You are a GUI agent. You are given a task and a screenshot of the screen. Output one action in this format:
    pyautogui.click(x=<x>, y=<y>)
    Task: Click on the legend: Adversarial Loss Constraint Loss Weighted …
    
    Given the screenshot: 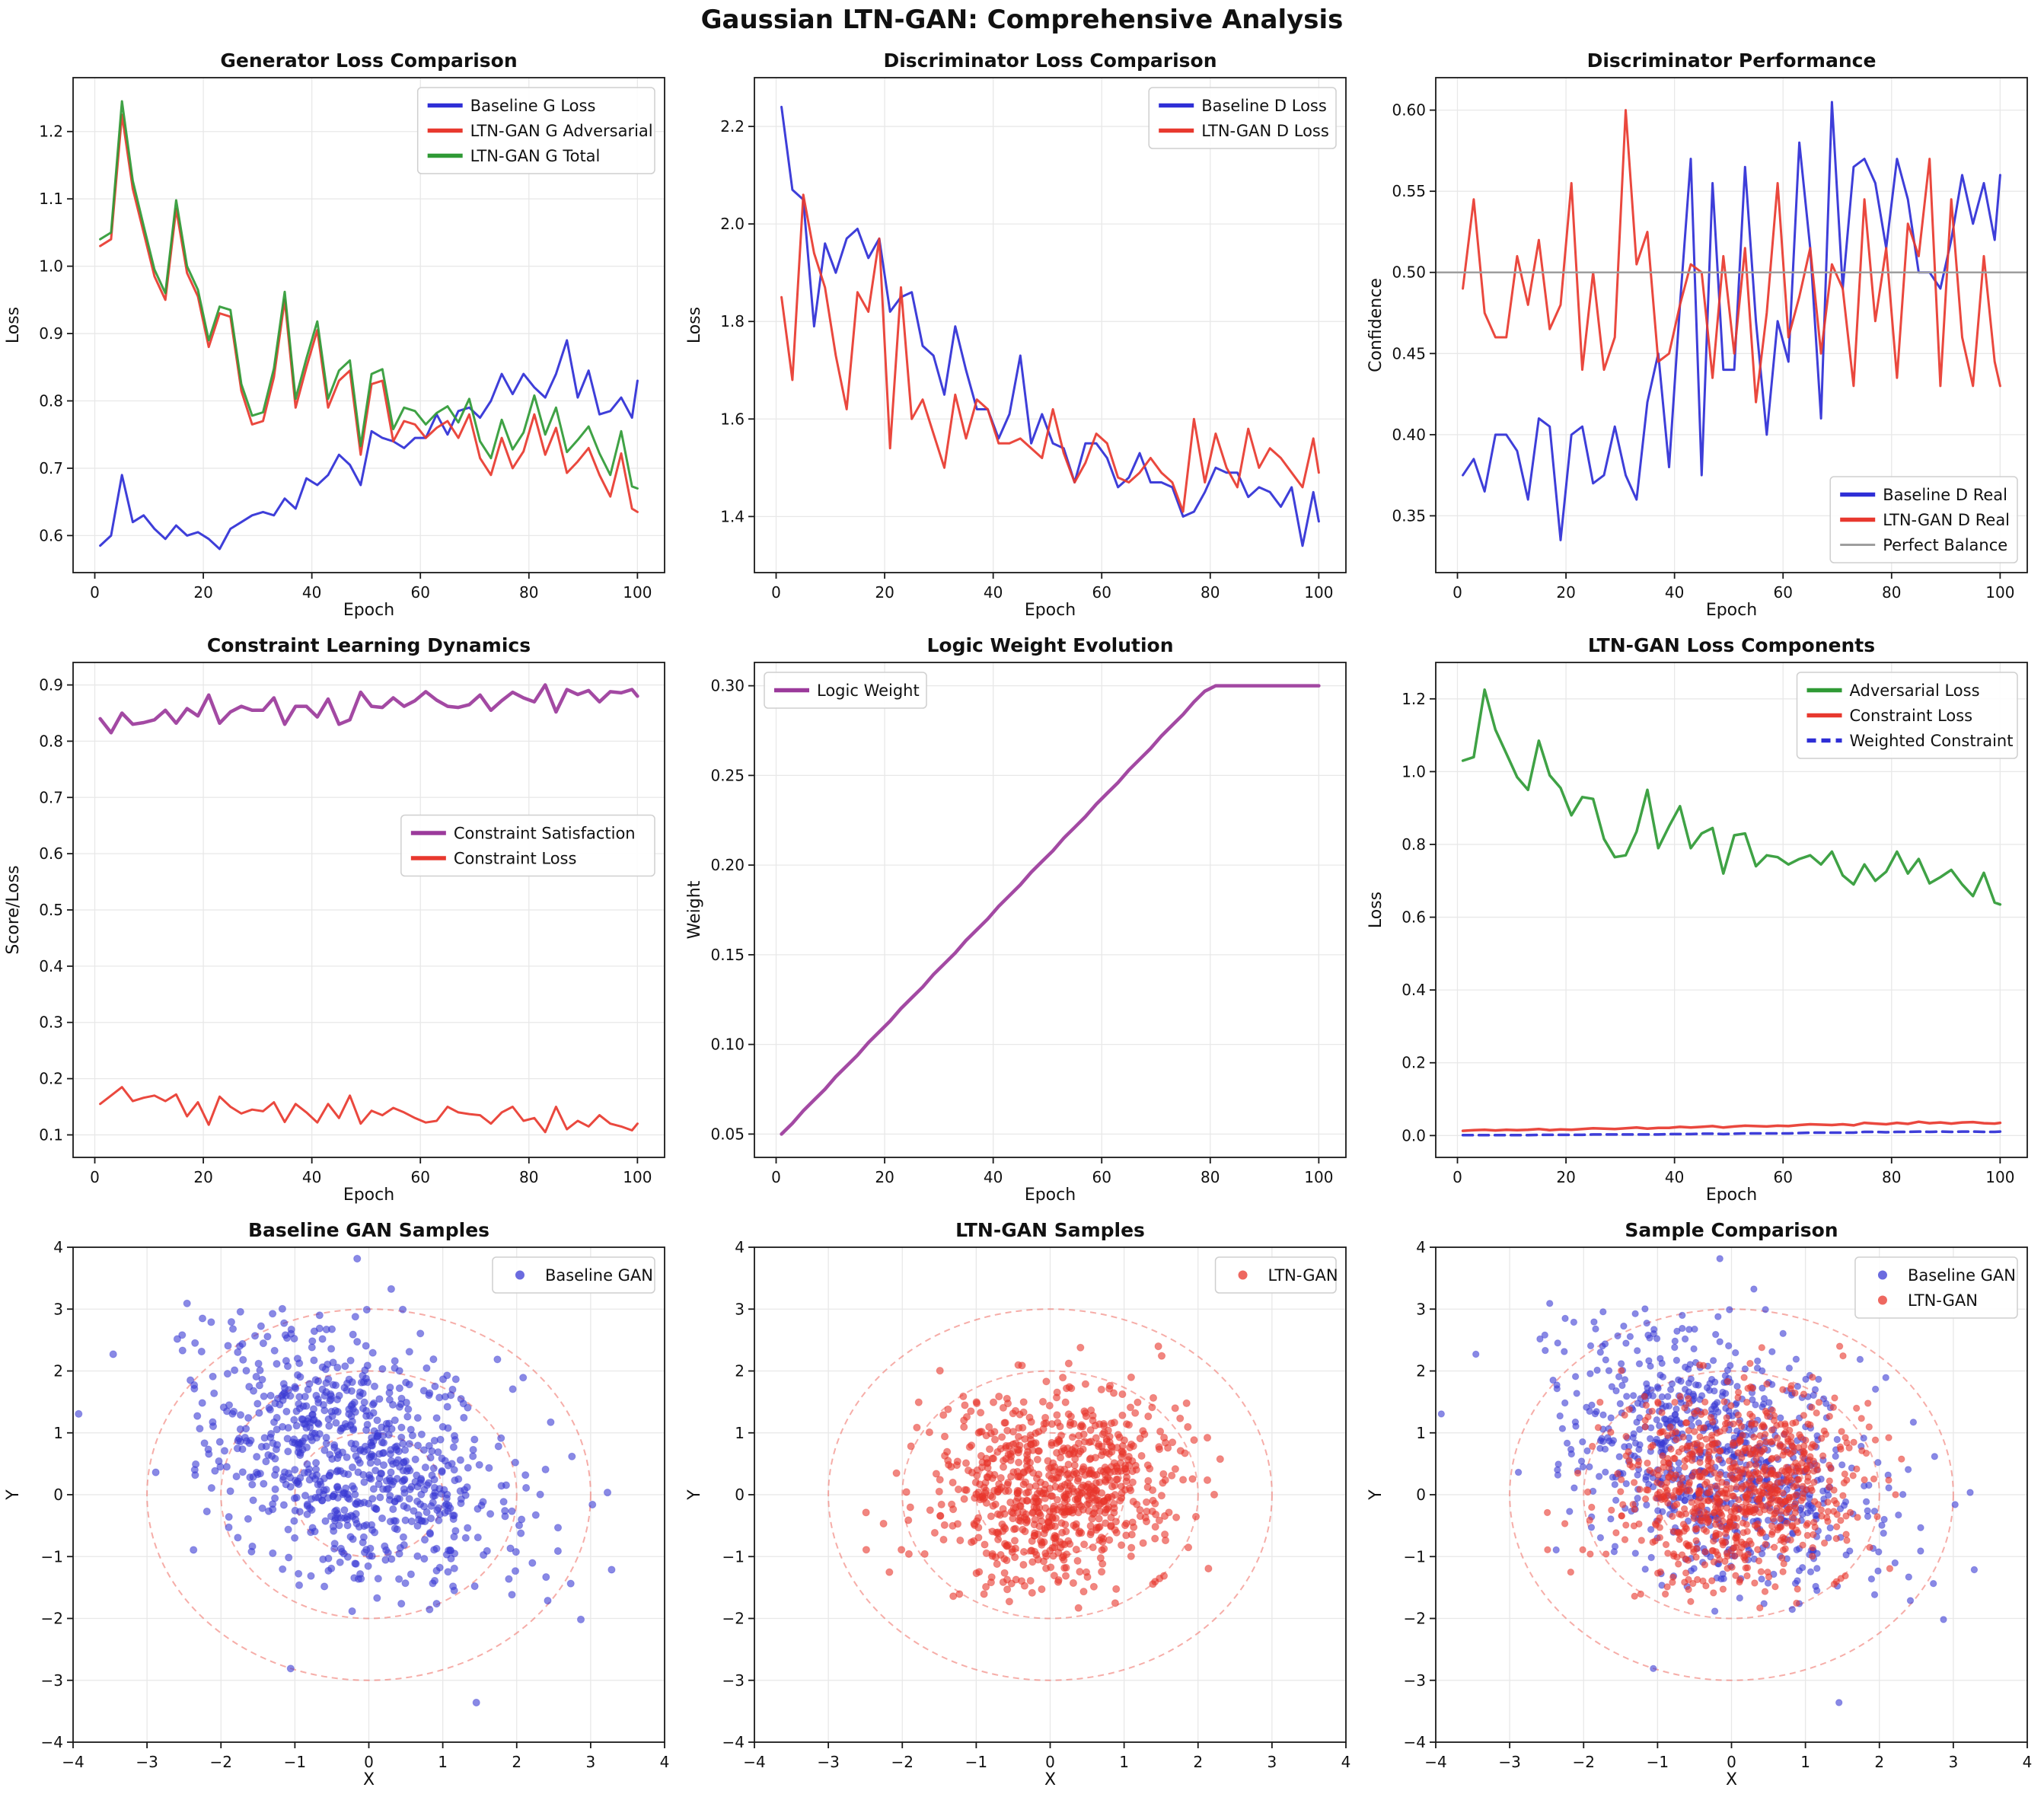 What is the action you would take?
    pyautogui.click(x=1907, y=715)
    